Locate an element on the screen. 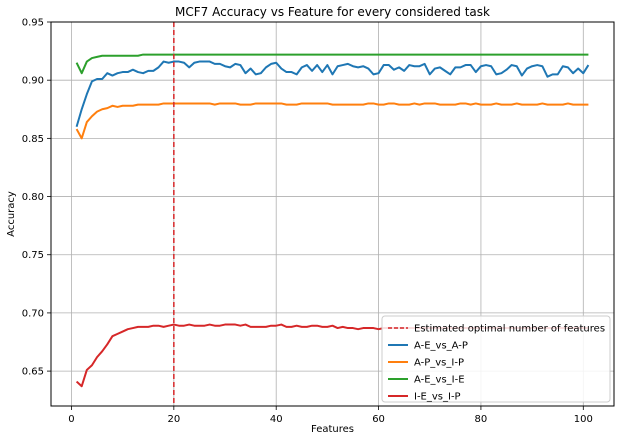  y-axis-ticks: 0.65 0.70 0.75 0.80 0.85 0.90 0.95 is located at coordinates (36, 198).